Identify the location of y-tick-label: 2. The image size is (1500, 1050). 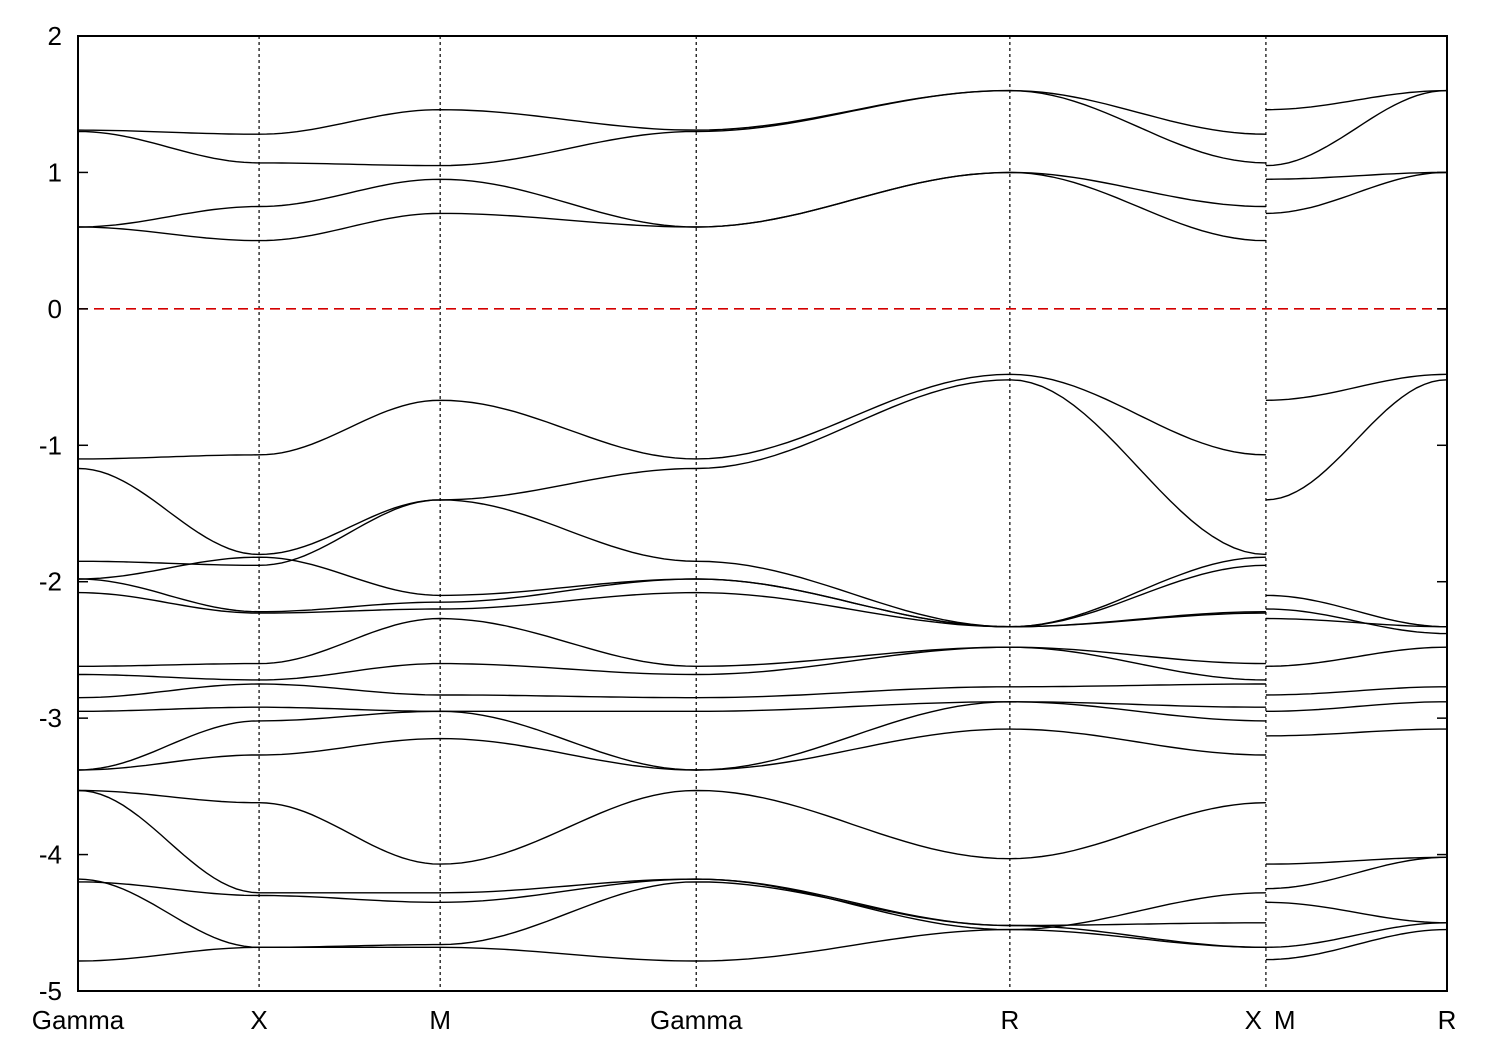
(55, 36).